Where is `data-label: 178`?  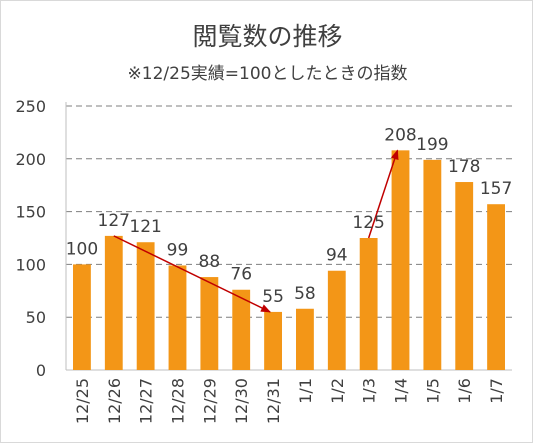 data-label: 178 is located at coordinates (464, 167).